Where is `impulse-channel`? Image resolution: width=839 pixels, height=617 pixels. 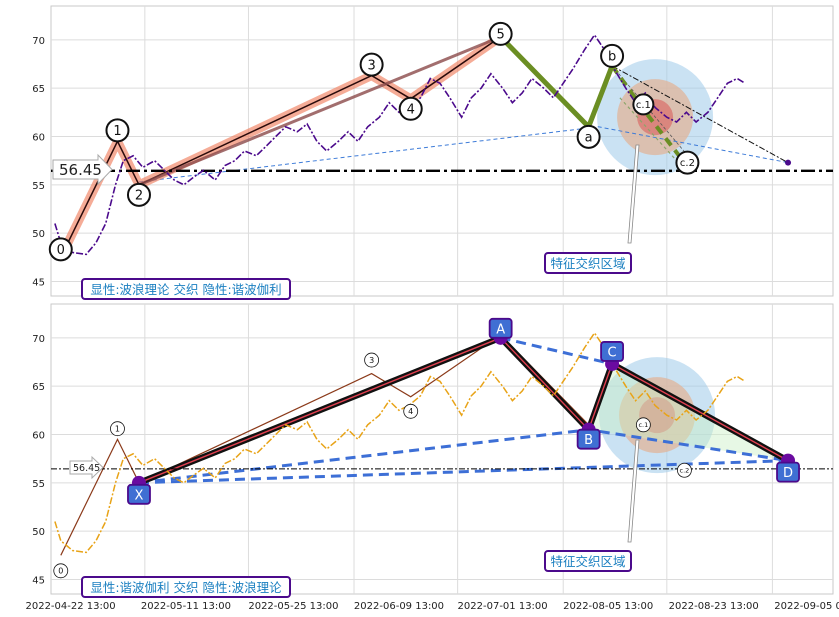 impulse-channel is located at coordinates (320, 111).